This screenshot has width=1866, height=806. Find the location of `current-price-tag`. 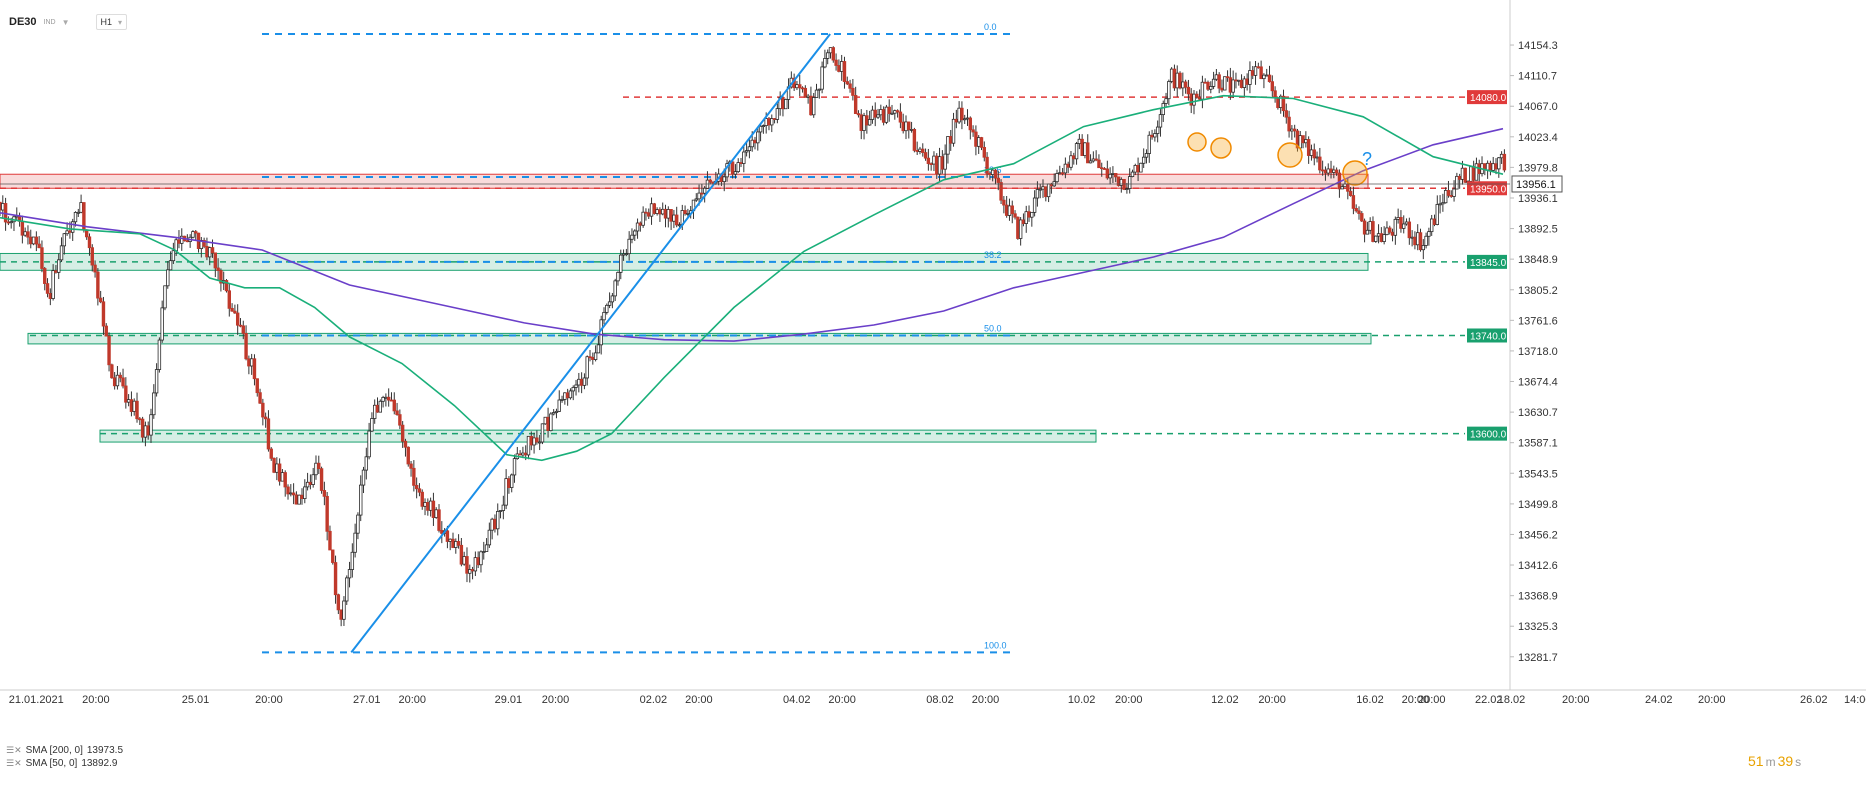

current-price-tag is located at coordinates (1537, 184).